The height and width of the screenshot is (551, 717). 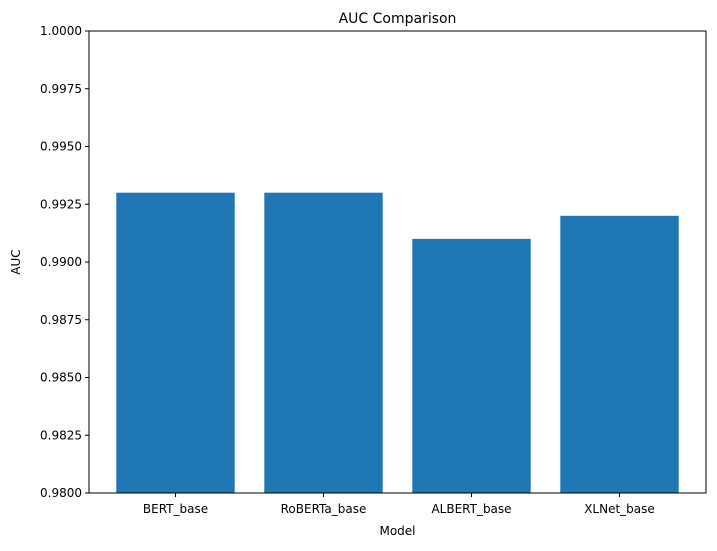 What do you see at coordinates (61, 493) in the screenshot?
I see `y-tick-label: 0.9800` at bounding box center [61, 493].